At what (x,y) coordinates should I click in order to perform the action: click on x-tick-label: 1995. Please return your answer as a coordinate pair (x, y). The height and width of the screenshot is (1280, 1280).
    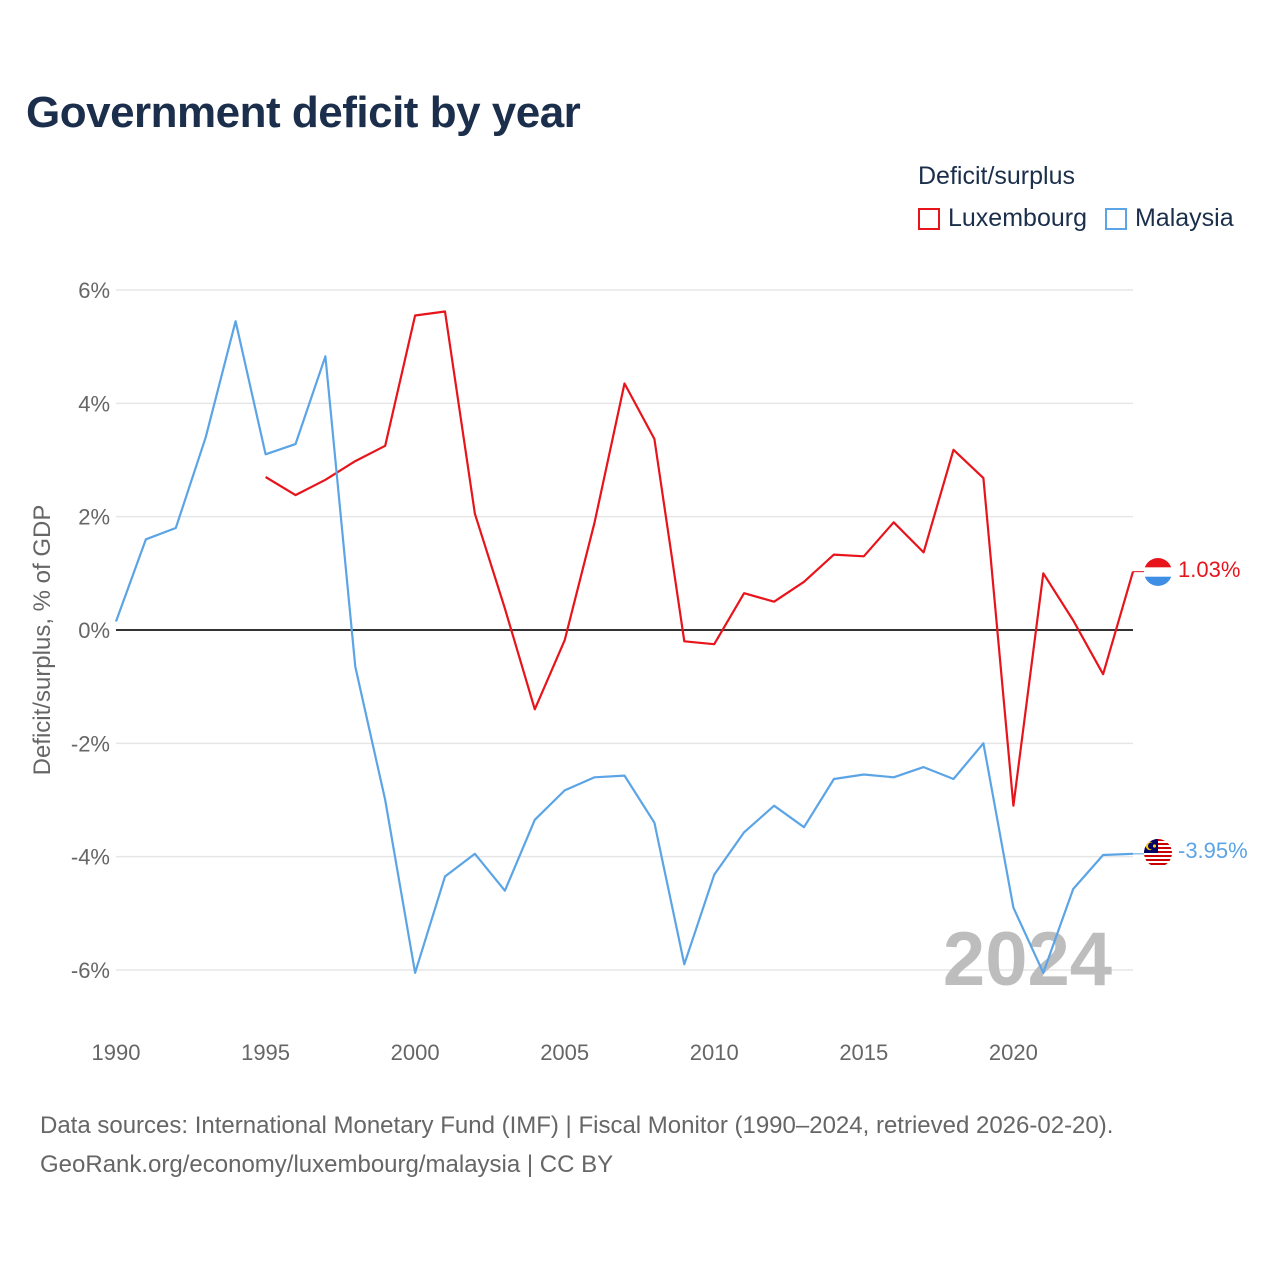
    Looking at the image, I should click on (265, 1052).